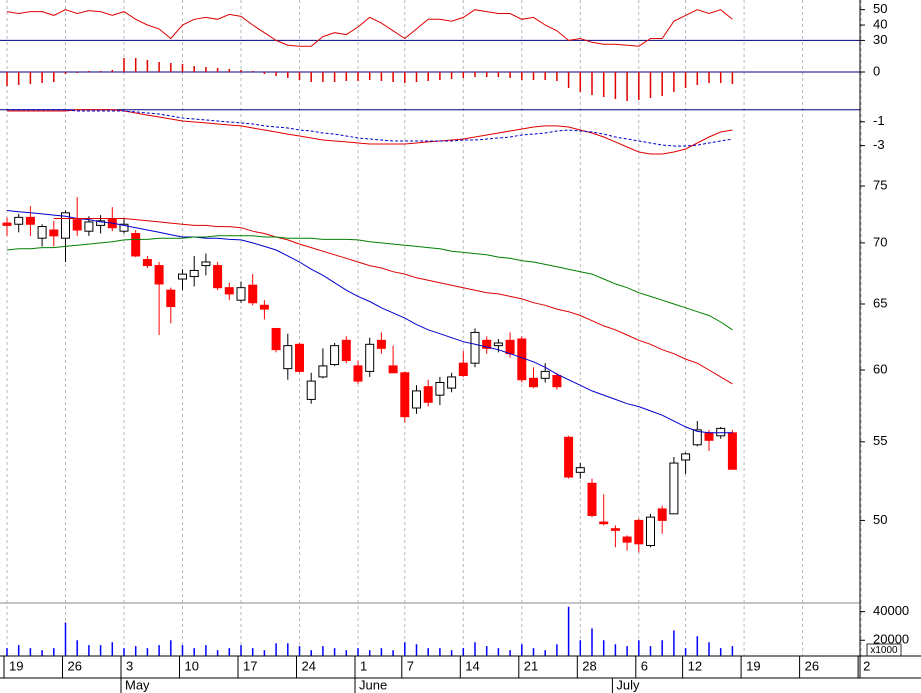 The height and width of the screenshot is (693, 921). What do you see at coordinates (880, 184) in the screenshot?
I see `y-tick-label: 75` at bounding box center [880, 184].